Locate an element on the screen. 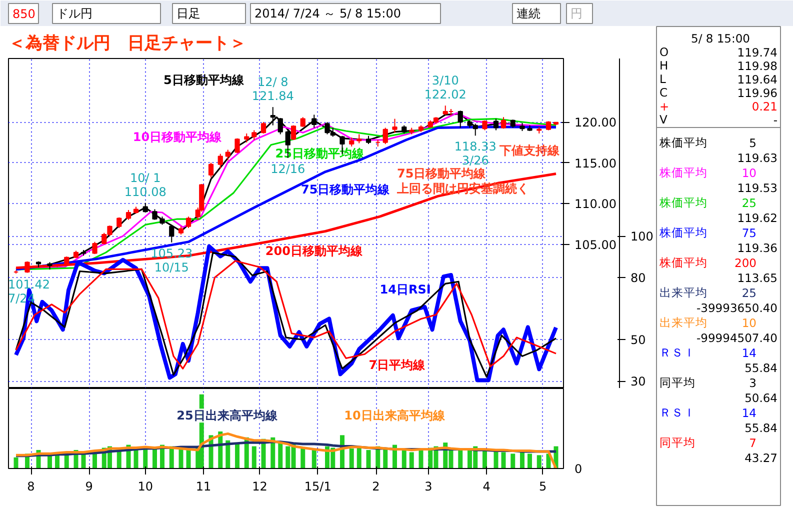 The image size is (793, 518). y-tick-label: 115.00 is located at coordinates (595, 163).